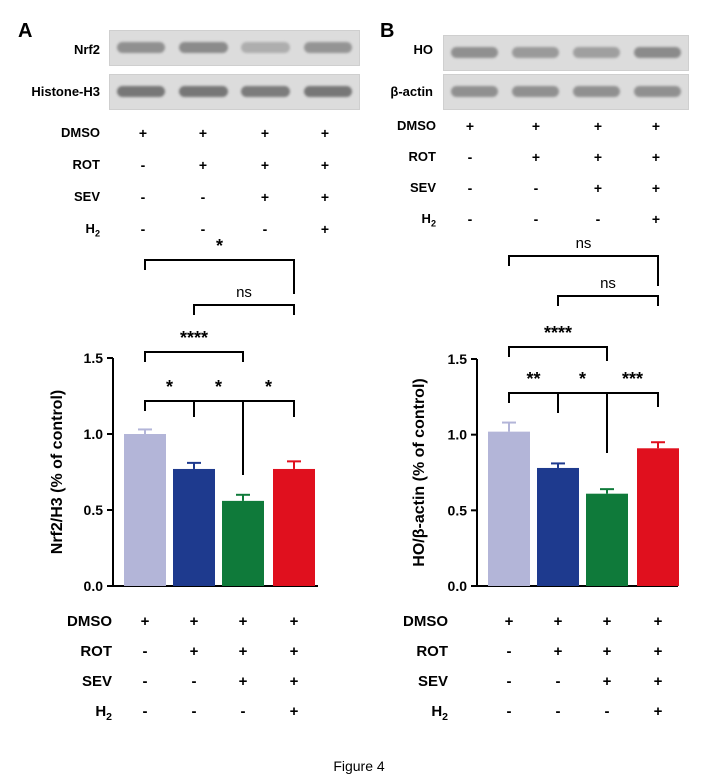 The width and height of the screenshot is (718, 780). Describe the element at coordinates (419, 472) in the screenshot. I see `y-axis-label: HO/β-actin (% of control)` at that location.